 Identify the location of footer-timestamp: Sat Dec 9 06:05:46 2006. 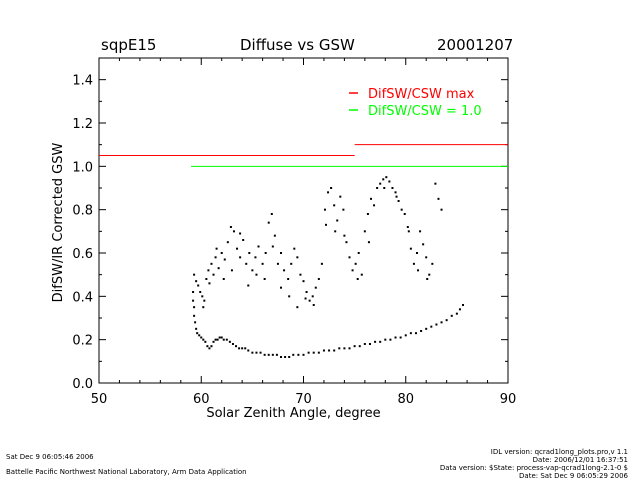
(50, 457).